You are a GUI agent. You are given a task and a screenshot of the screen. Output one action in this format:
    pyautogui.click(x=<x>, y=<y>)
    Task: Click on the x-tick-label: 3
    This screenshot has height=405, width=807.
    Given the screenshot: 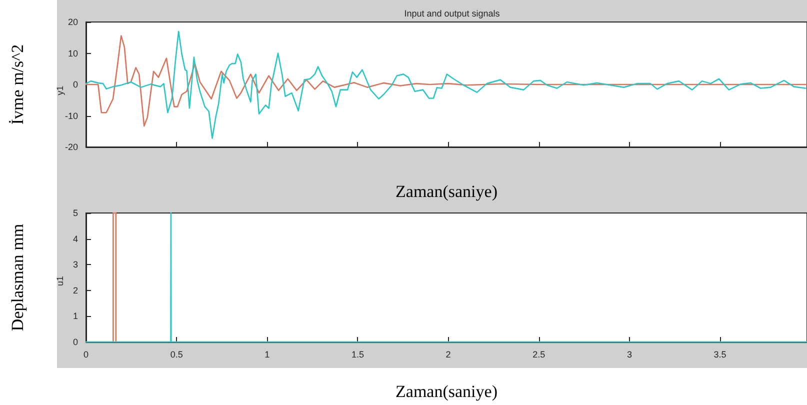 What is the action you would take?
    pyautogui.click(x=629, y=355)
    